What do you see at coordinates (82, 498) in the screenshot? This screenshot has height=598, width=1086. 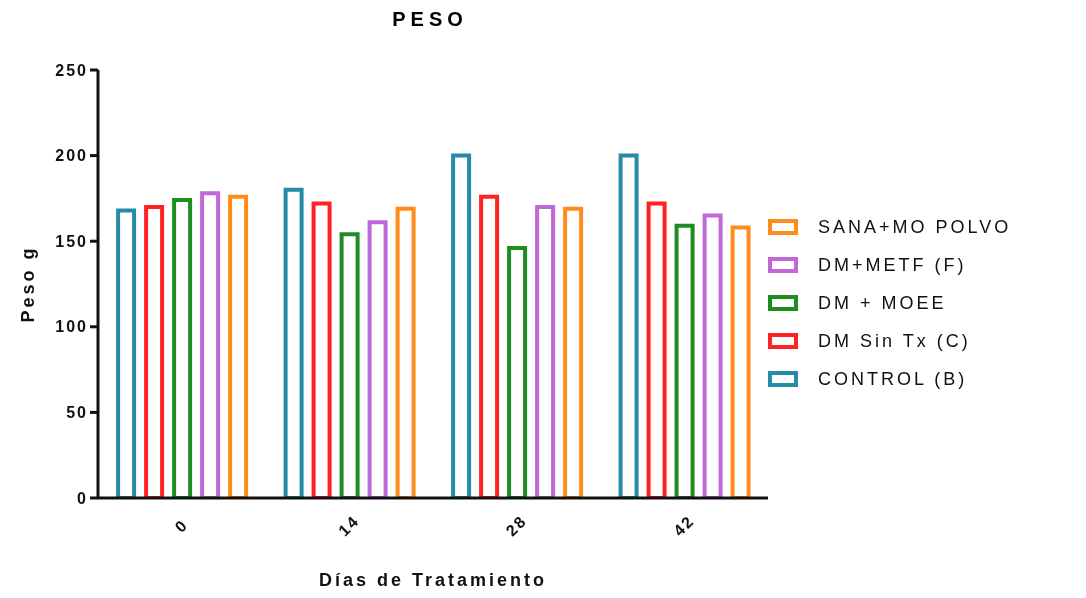 I see `y-tick-label: 0` at bounding box center [82, 498].